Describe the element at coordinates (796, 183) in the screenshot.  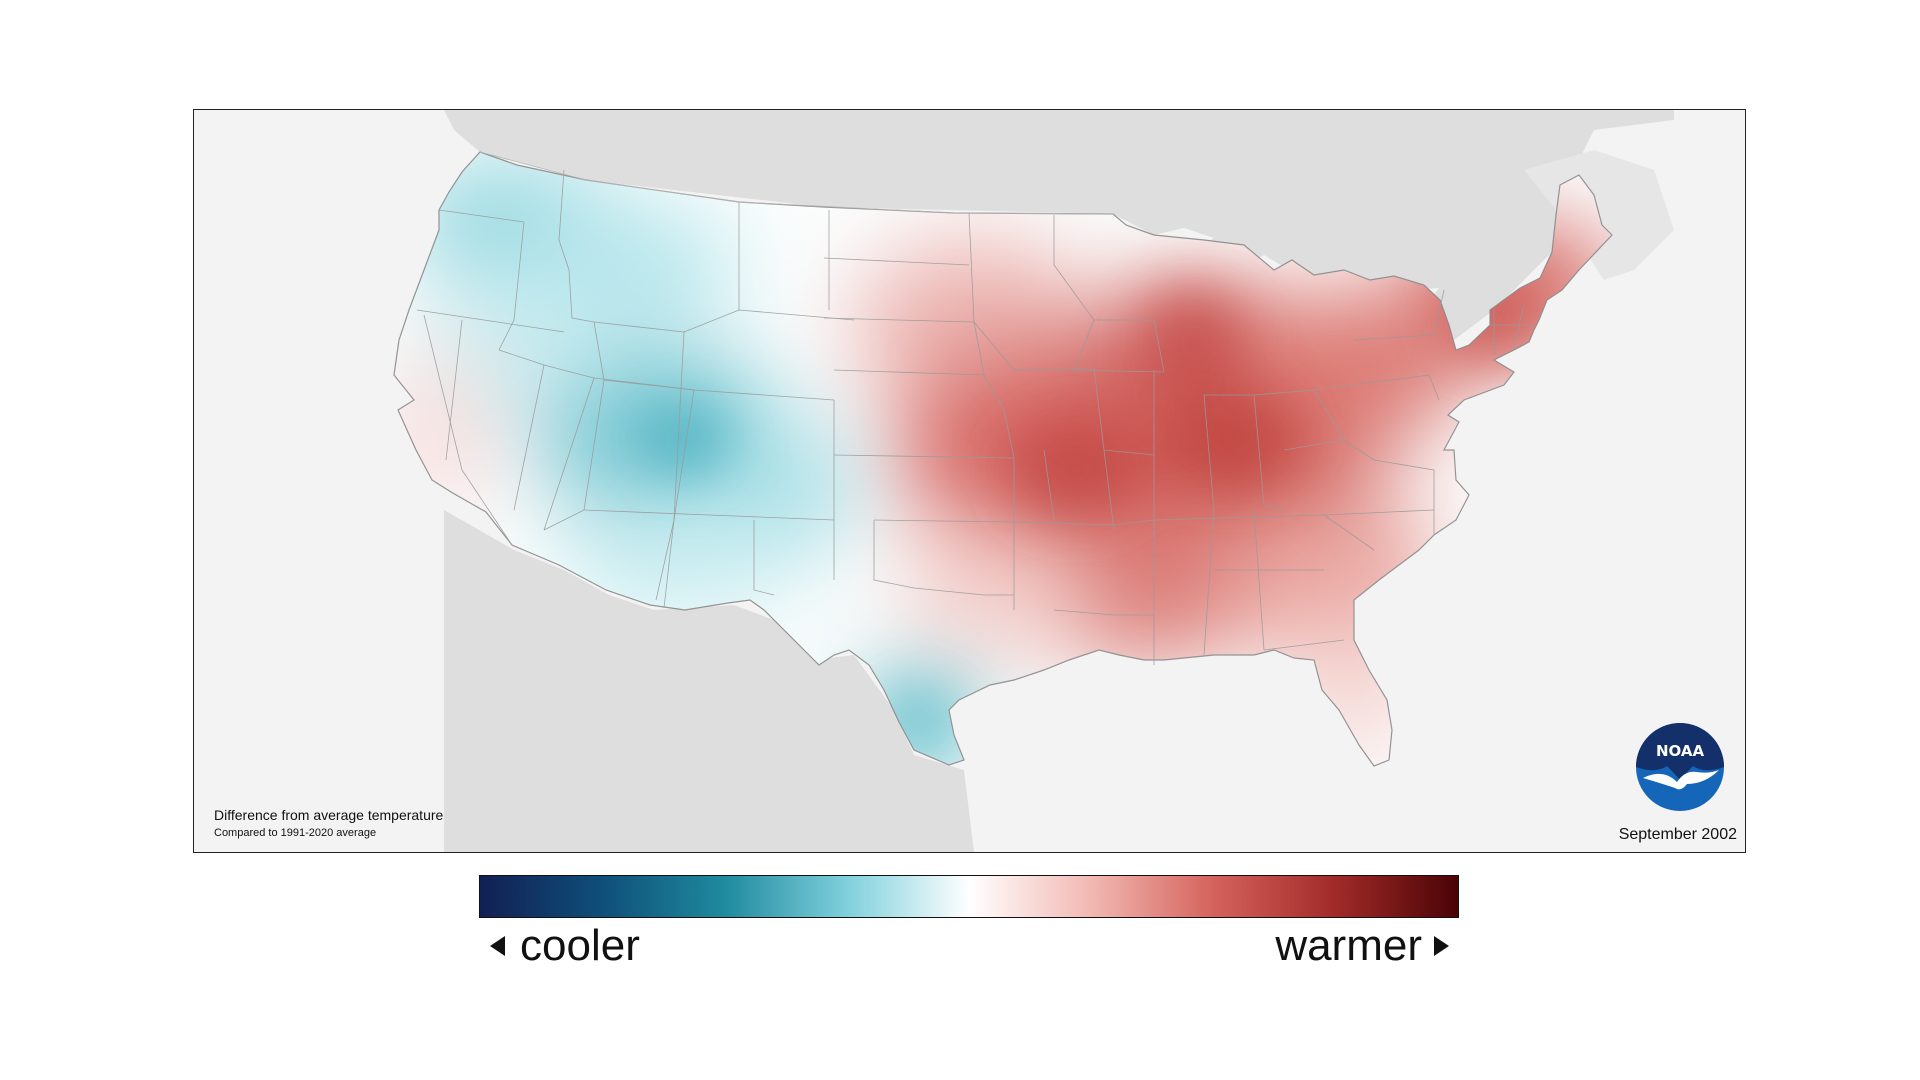
I see `coastline` at that location.